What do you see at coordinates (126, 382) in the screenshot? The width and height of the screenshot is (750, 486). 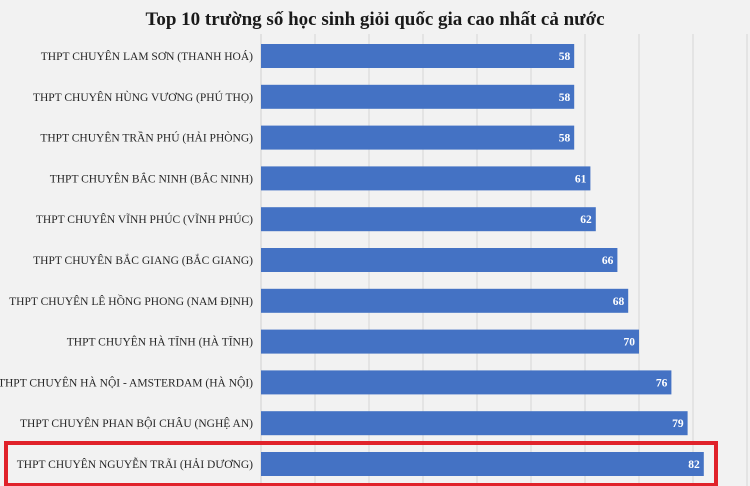 I see `category-label: THPT CHUYÊN HÀ NỘI - AMSTERDAM (HÀ NỘI)` at bounding box center [126, 382].